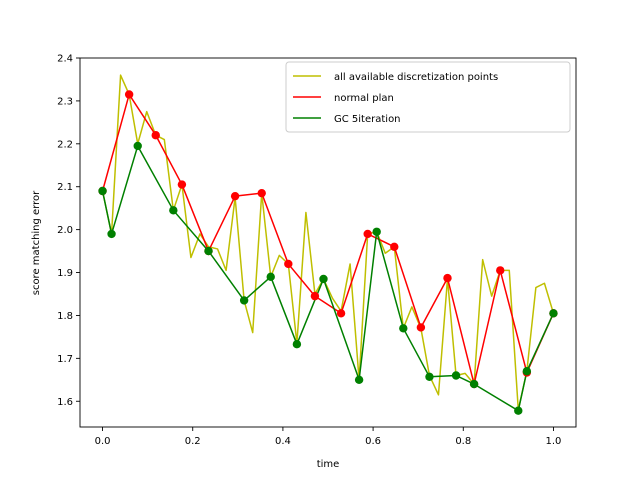 The image size is (640, 480). I want to click on x-tick-label: 0.0, so click(103, 441).